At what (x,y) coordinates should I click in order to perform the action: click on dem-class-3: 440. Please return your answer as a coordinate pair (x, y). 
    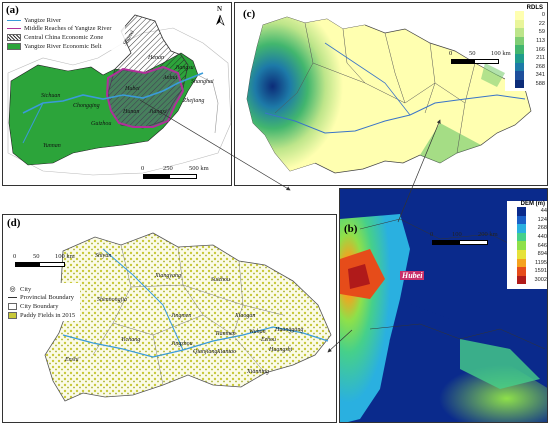
    Looking at the image, I should click on (527, 237).